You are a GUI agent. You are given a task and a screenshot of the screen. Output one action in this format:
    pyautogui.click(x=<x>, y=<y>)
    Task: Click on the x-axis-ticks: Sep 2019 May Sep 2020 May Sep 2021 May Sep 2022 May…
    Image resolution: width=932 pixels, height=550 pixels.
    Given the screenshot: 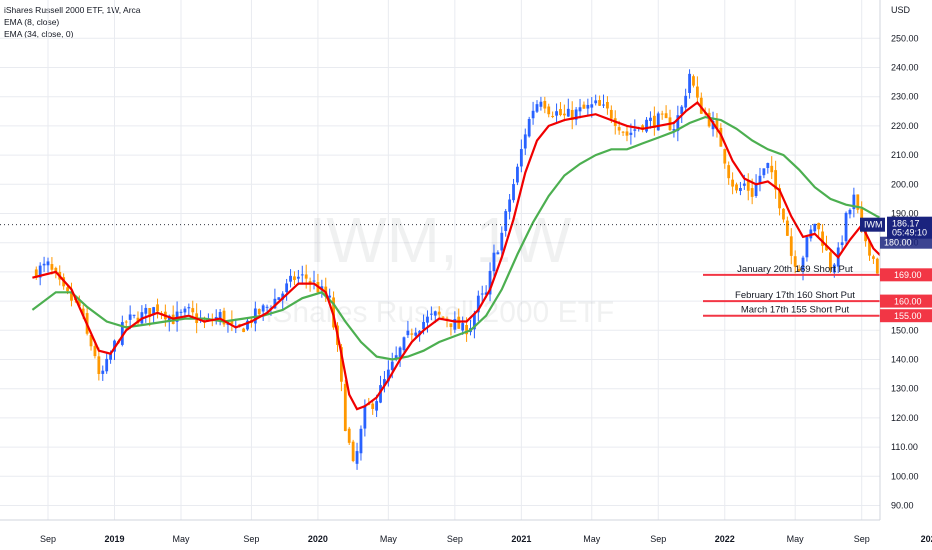 What is the action you would take?
    pyautogui.click(x=486, y=539)
    